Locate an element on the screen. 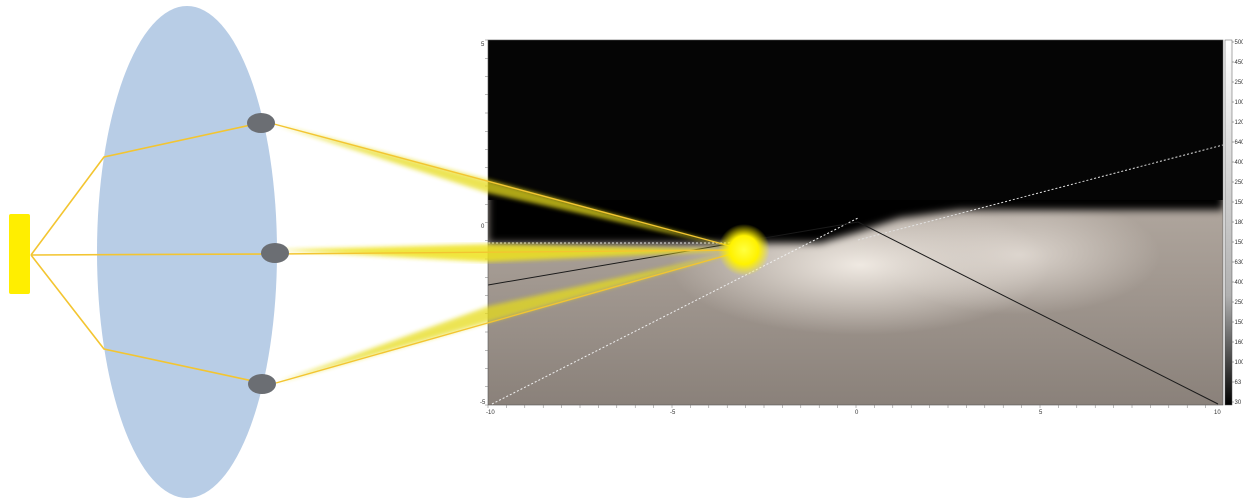 Image resolution: width=1243 pixels, height=499 pixels. colorbar-label: 160 is located at coordinates (1239, 343).